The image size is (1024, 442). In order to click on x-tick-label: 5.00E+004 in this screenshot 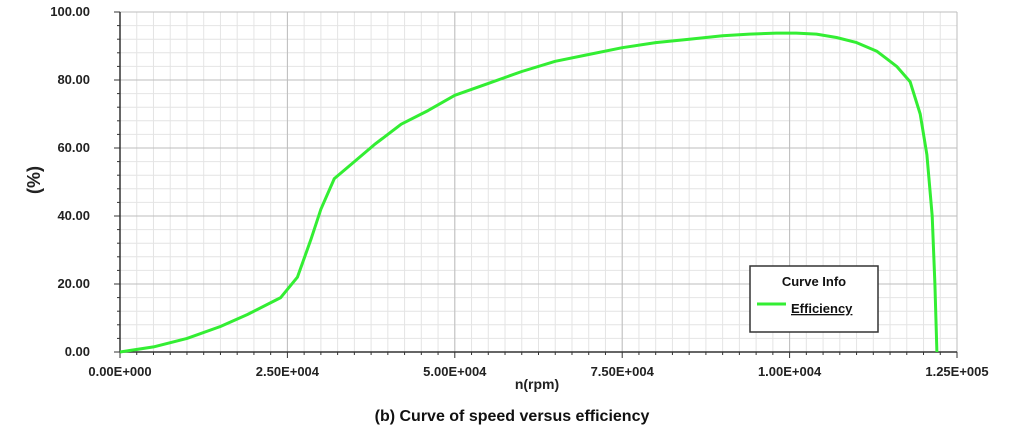, I will do `click(455, 371)`.